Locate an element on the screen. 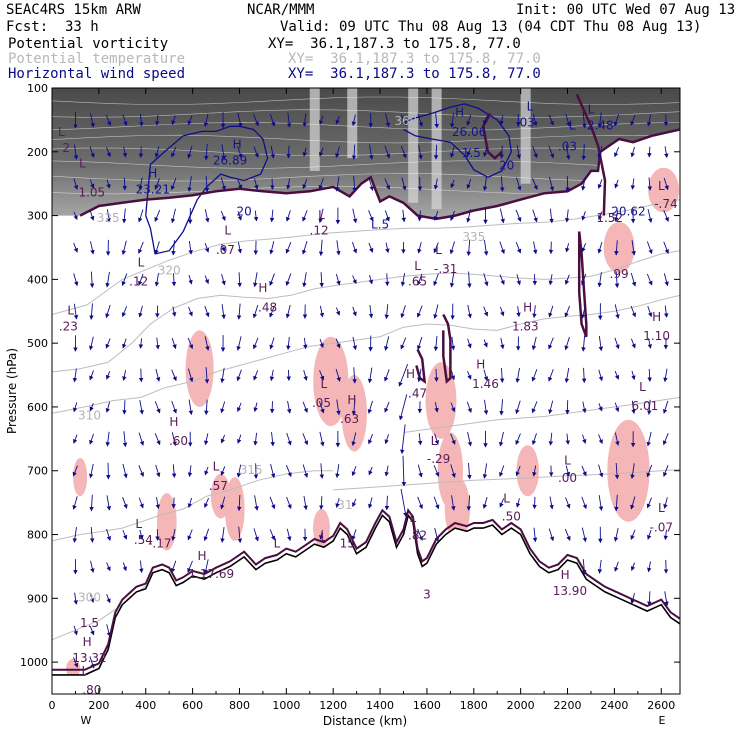 This screenshot has width=740, height=740. theta-label: 310 is located at coordinates (89, 416).